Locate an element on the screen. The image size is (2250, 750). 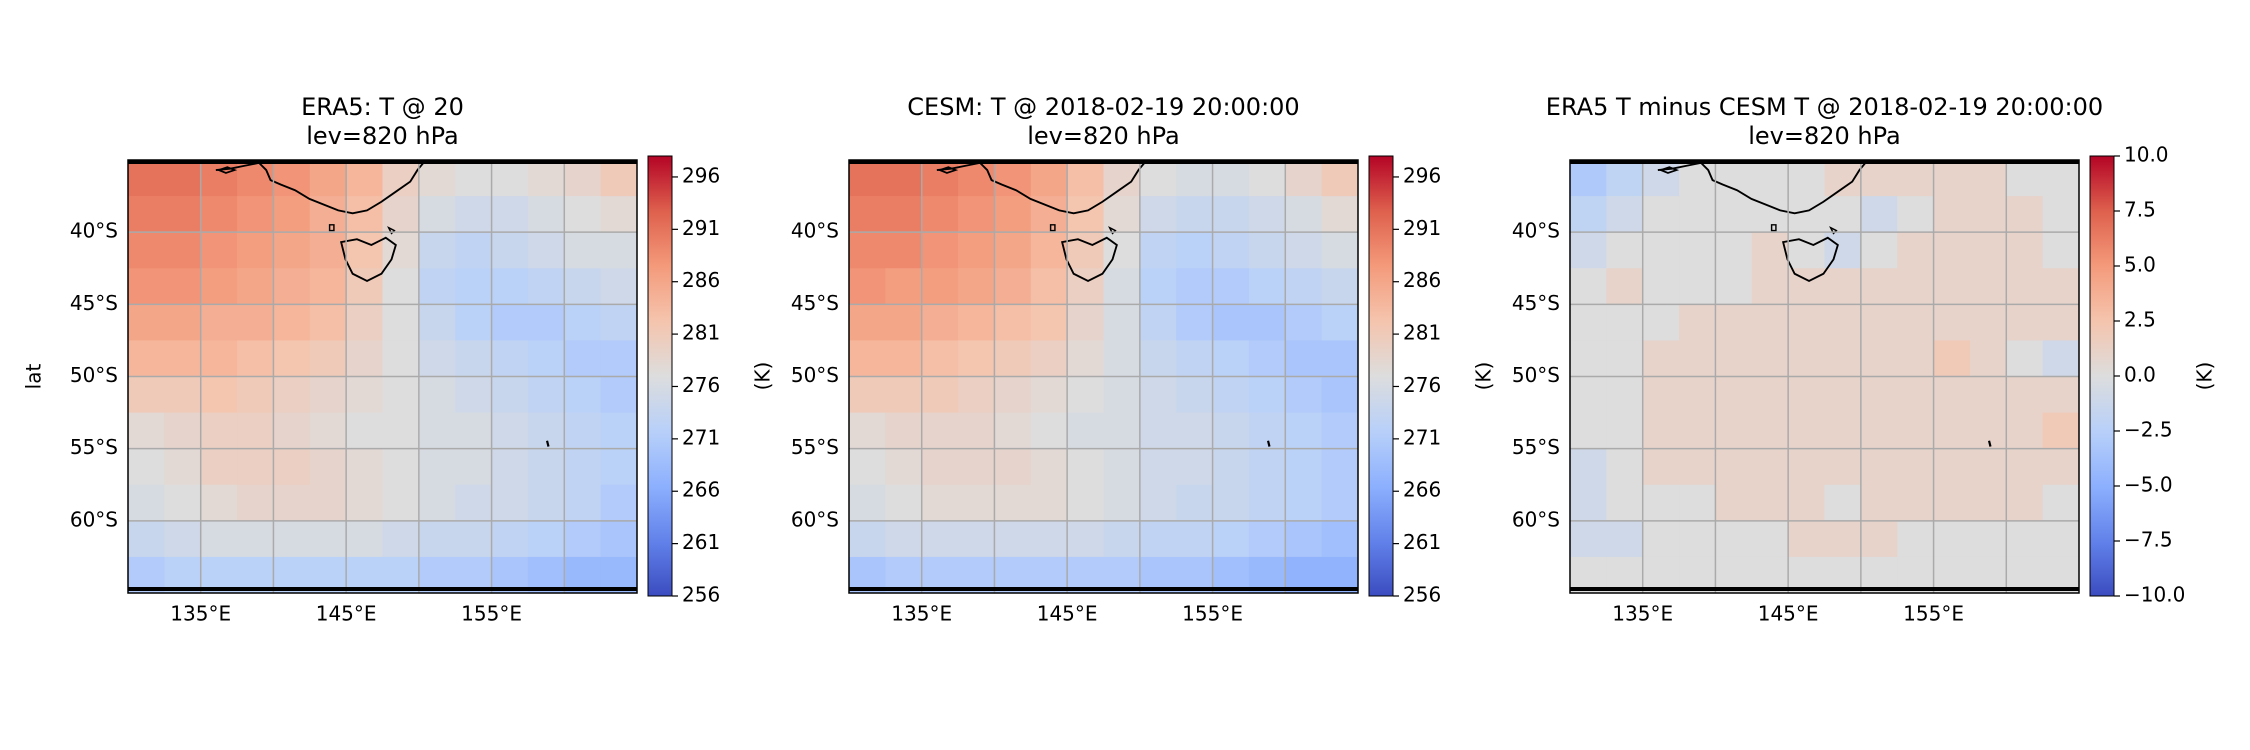
colorbar-tick-label: 286 is located at coordinates (701, 280).